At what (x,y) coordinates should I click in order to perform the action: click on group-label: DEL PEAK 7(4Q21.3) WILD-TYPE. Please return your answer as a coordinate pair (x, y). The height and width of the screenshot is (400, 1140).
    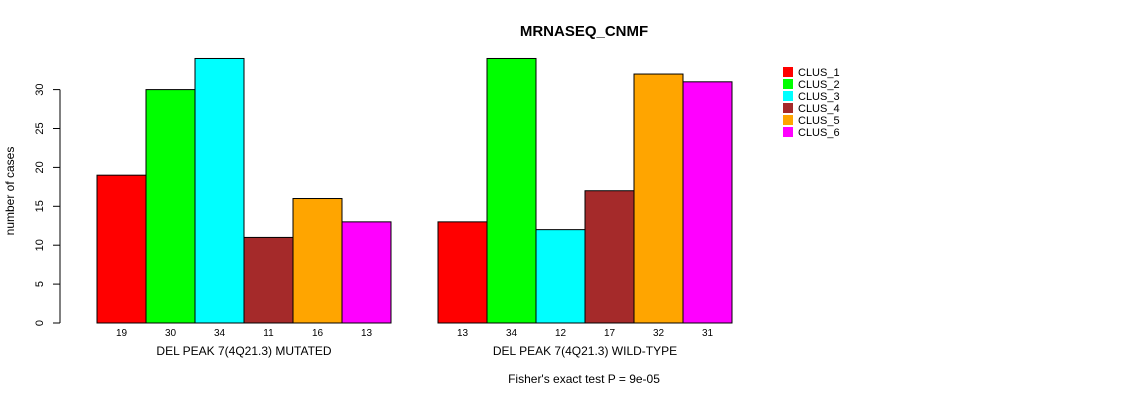
    Looking at the image, I should click on (585, 351).